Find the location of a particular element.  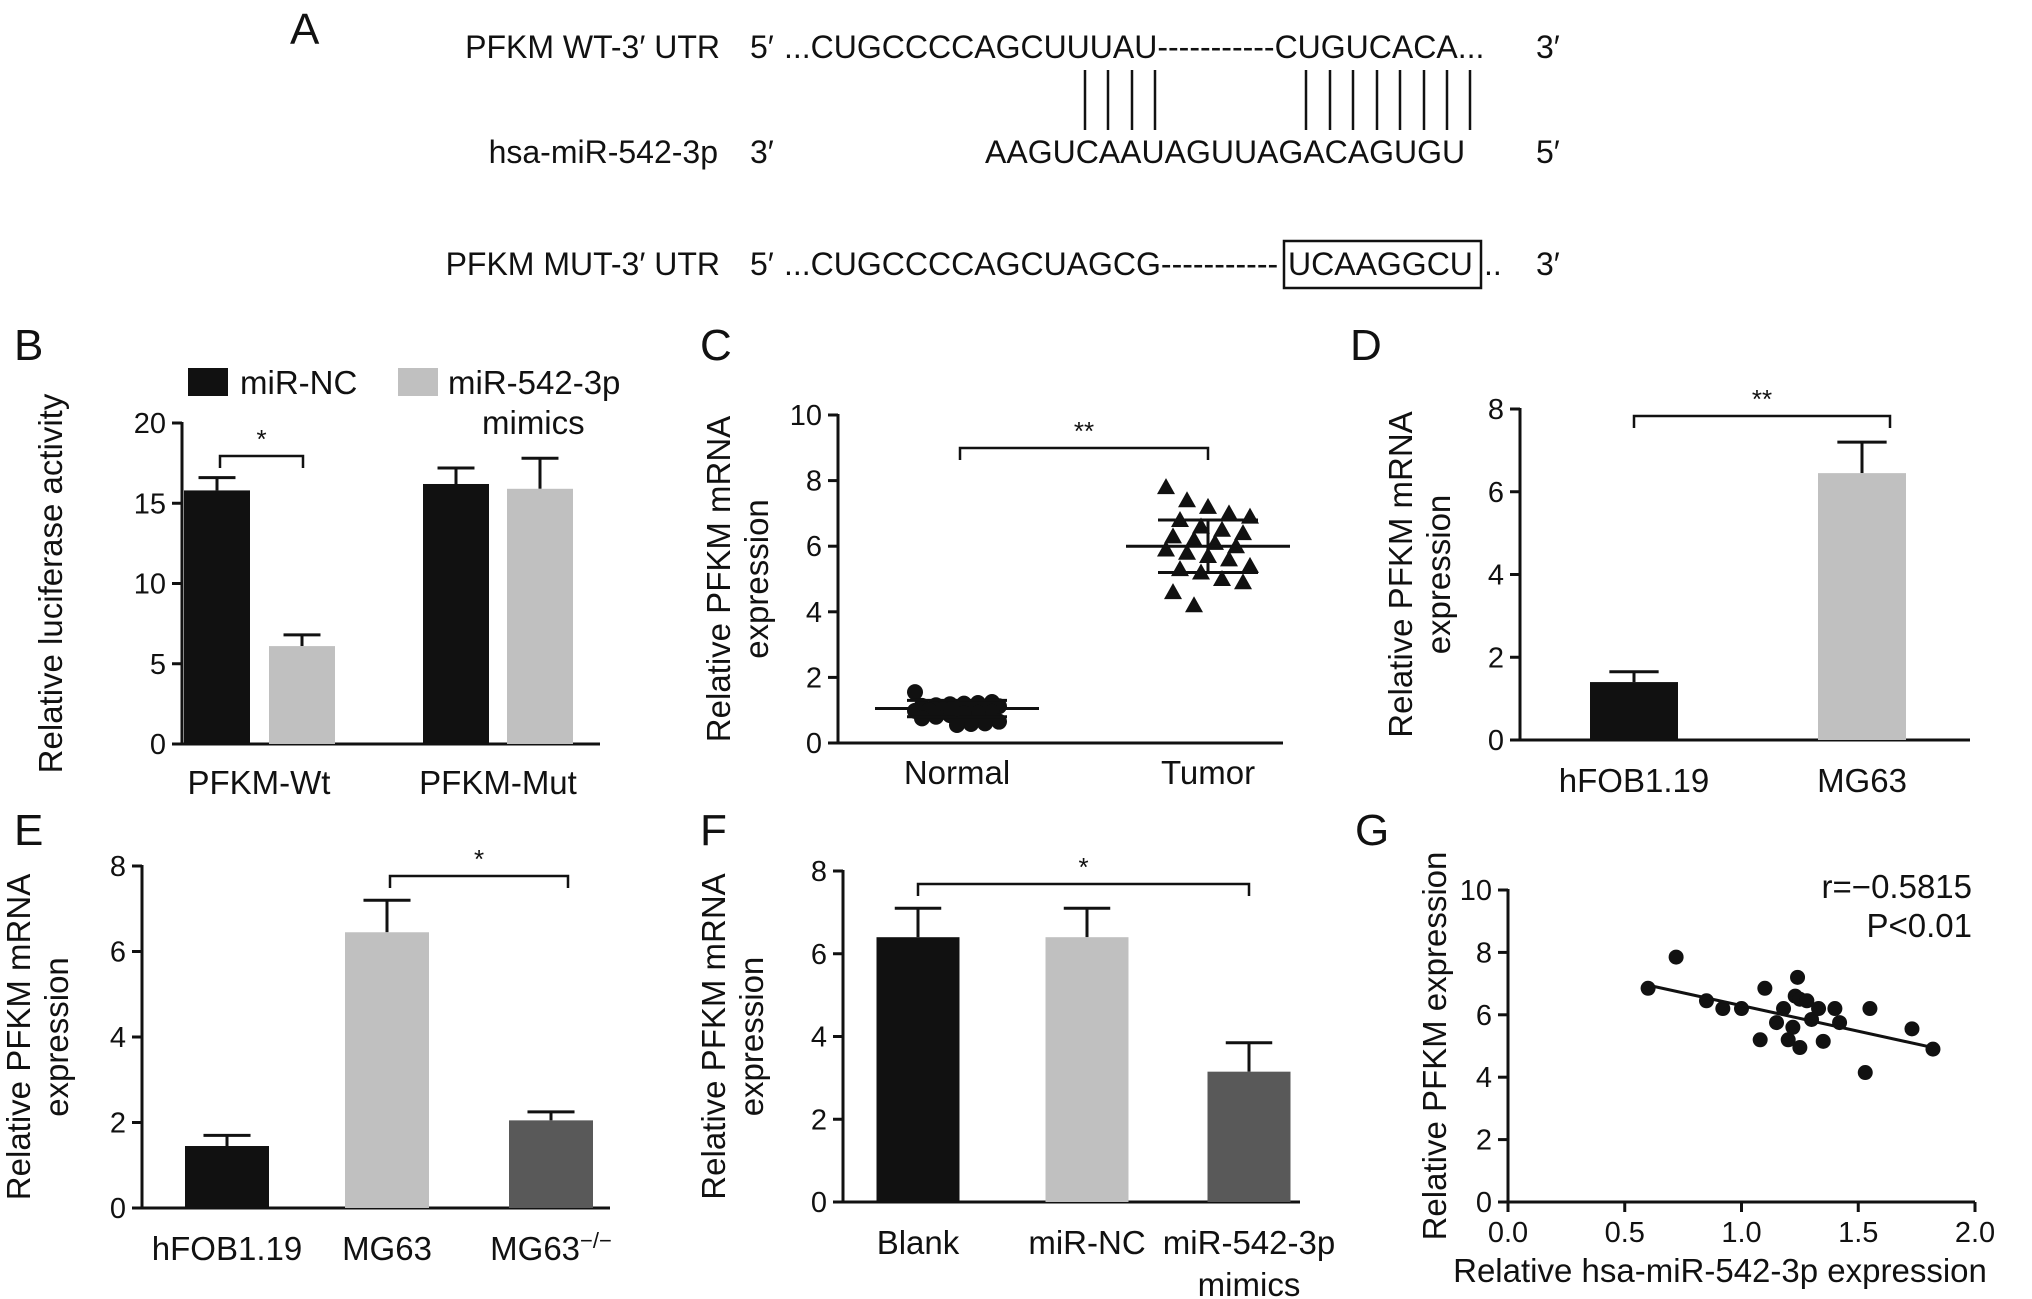

x-category-label: MG63 is located at coordinates (1862, 780).